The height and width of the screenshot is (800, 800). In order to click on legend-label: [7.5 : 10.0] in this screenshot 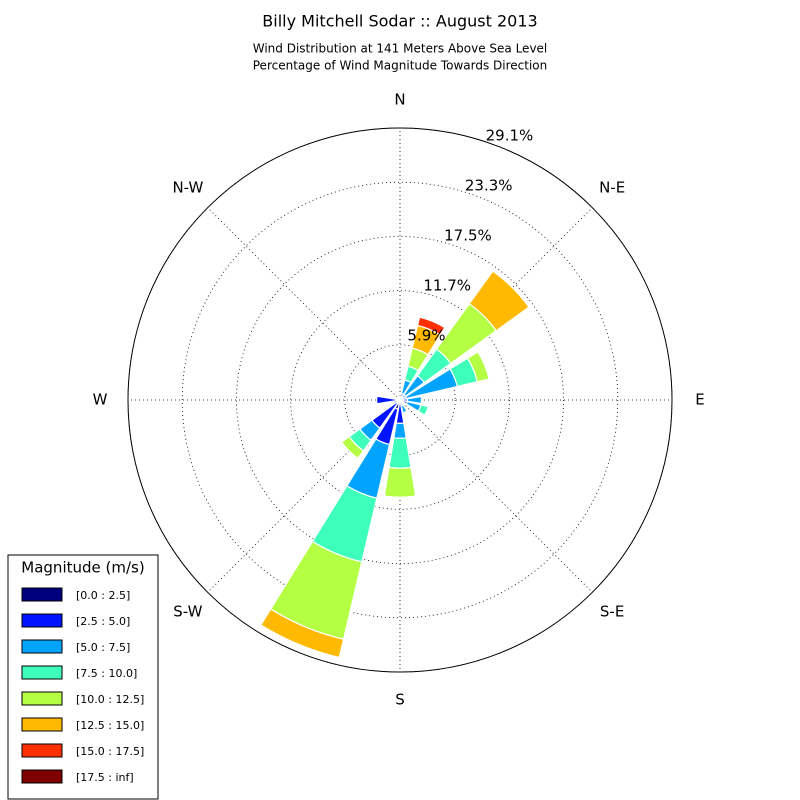, I will do `click(106, 673)`.